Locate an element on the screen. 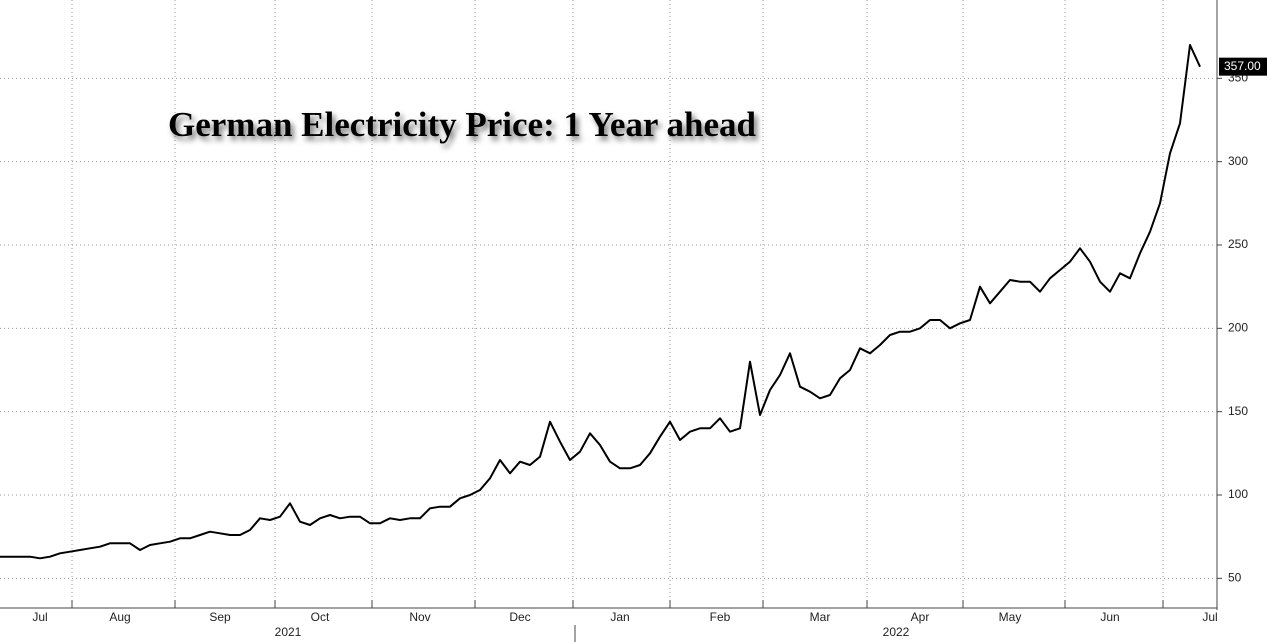  y-tick-label: 100 is located at coordinates (1238, 494).